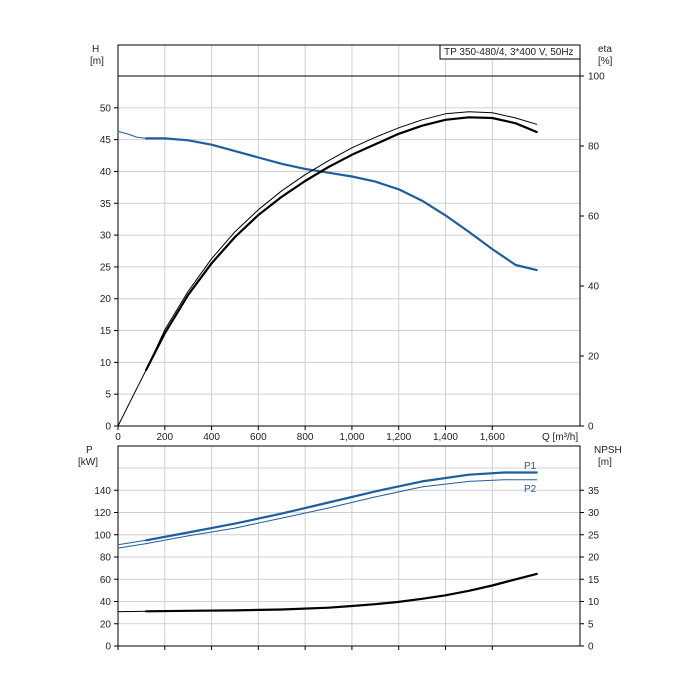 The image size is (700, 700). What do you see at coordinates (106, 108) in the screenshot?
I see `left-tick-label: 50` at bounding box center [106, 108].